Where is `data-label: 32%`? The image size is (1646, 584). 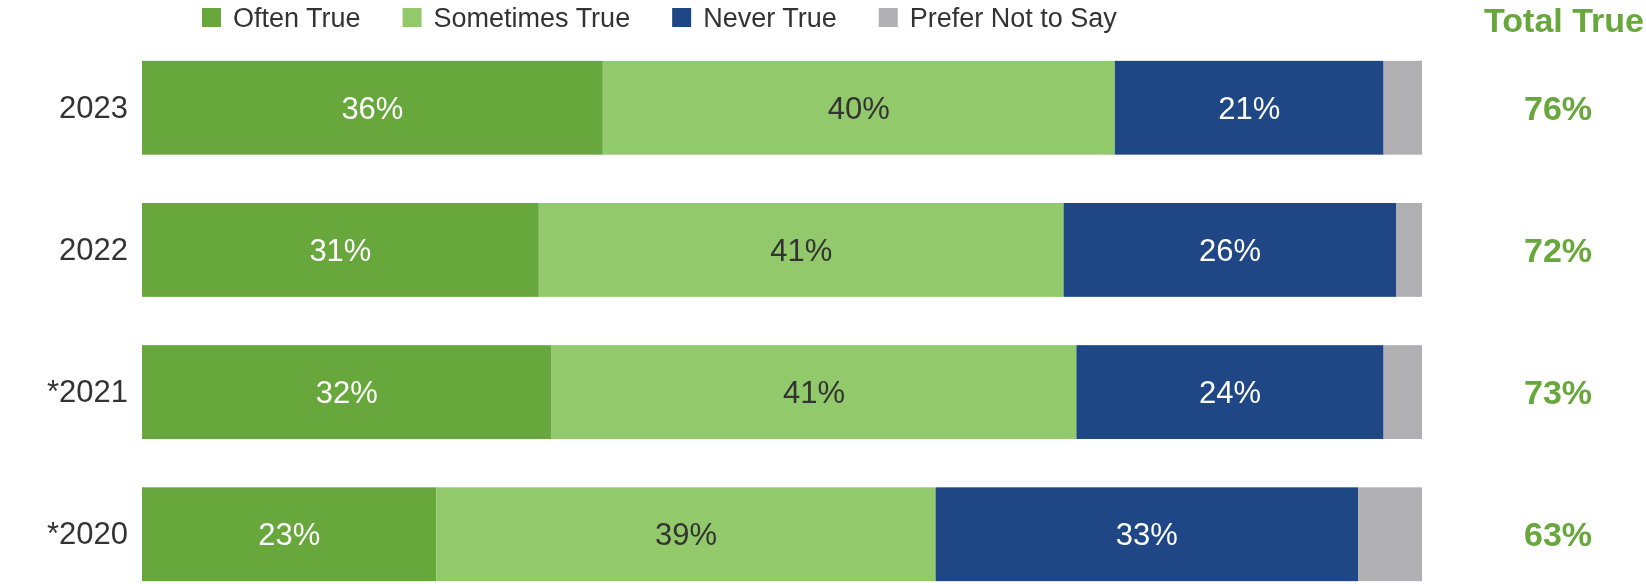 data-label: 32% is located at coordinates (346, 392).